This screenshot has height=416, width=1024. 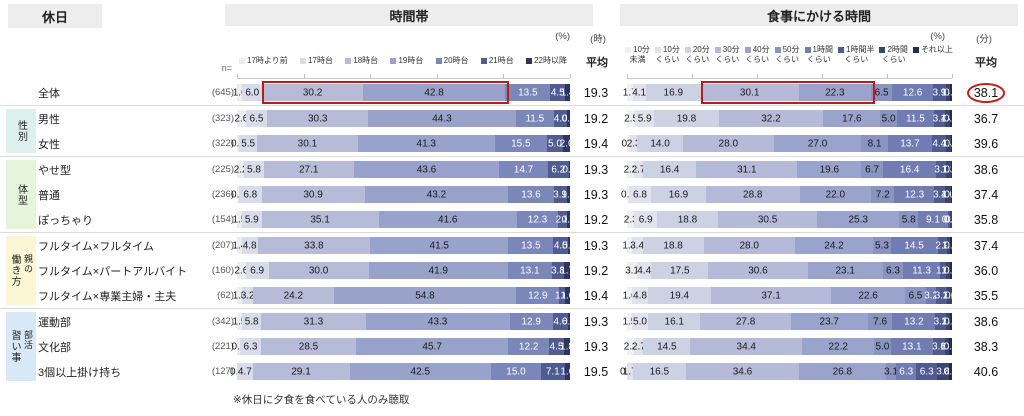 I want to click on legend-item: 10分 未満, so click(x=637, y=55).